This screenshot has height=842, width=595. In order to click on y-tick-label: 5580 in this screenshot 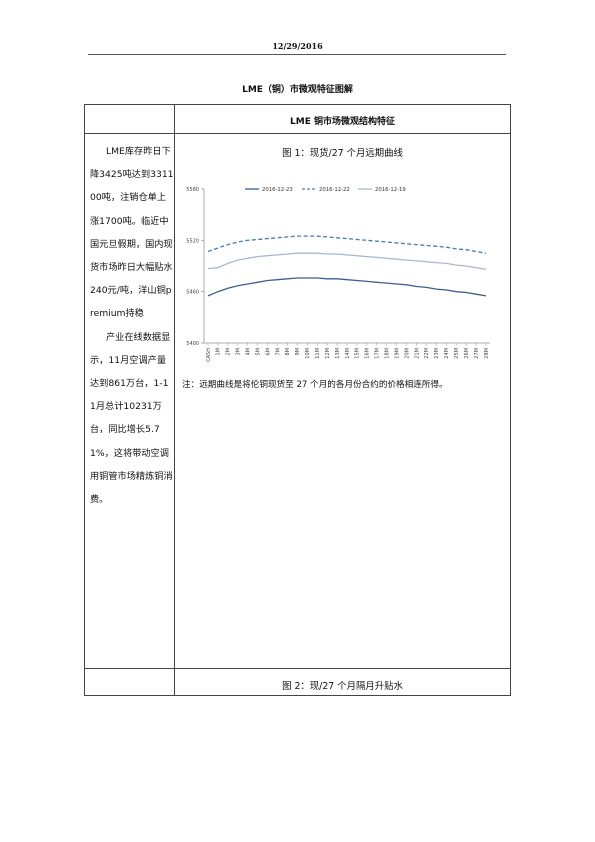, I will do `click(192, 190)`.